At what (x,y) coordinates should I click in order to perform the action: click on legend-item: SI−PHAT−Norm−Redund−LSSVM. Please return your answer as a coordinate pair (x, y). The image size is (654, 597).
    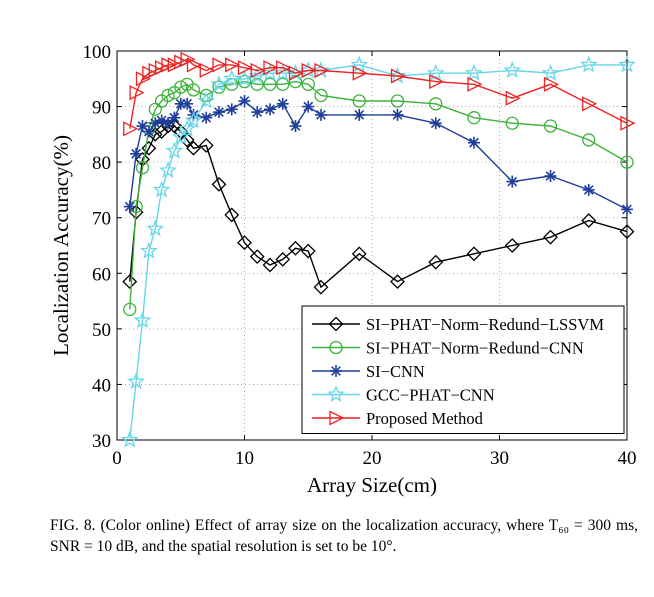
    Looking at the image, I should click on (458, 324).